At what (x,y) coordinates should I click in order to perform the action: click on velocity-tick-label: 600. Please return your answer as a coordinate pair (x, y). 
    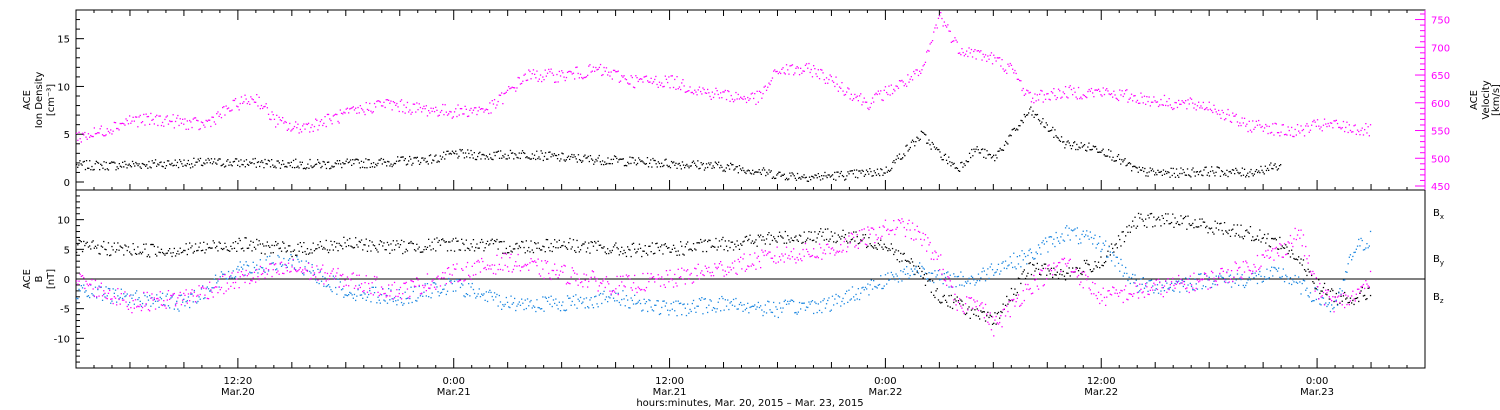
    Looking at the image, I should click on (1440, 104).